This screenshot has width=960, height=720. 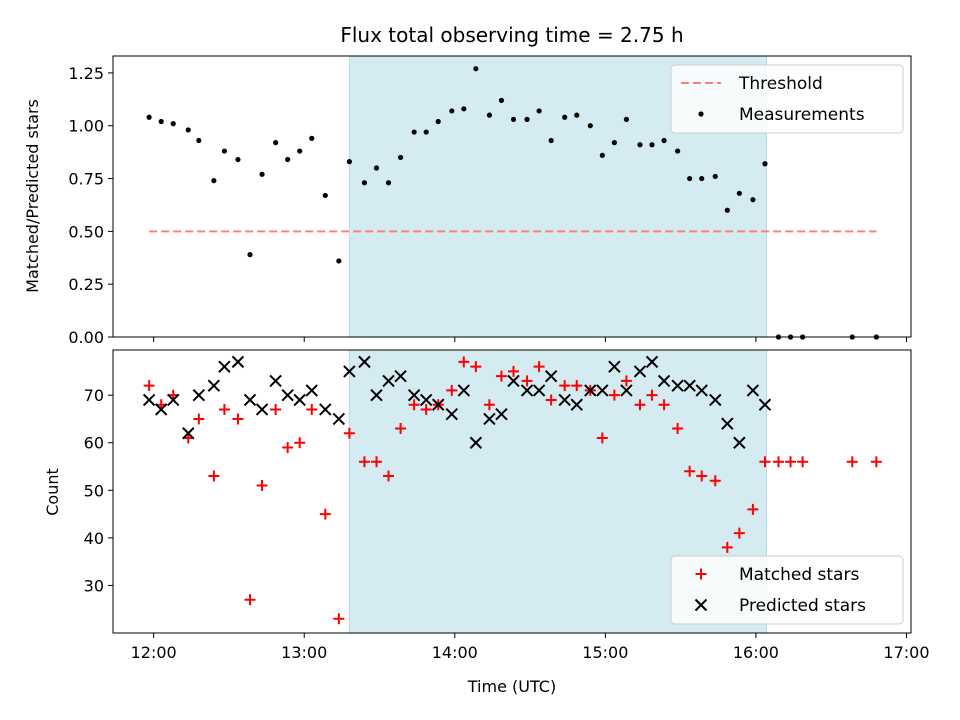 What do you see at coordinates (701, 605) in the screenshot?
I see `legend-predicted-stars-swatch` at bounding box center [701, 605].